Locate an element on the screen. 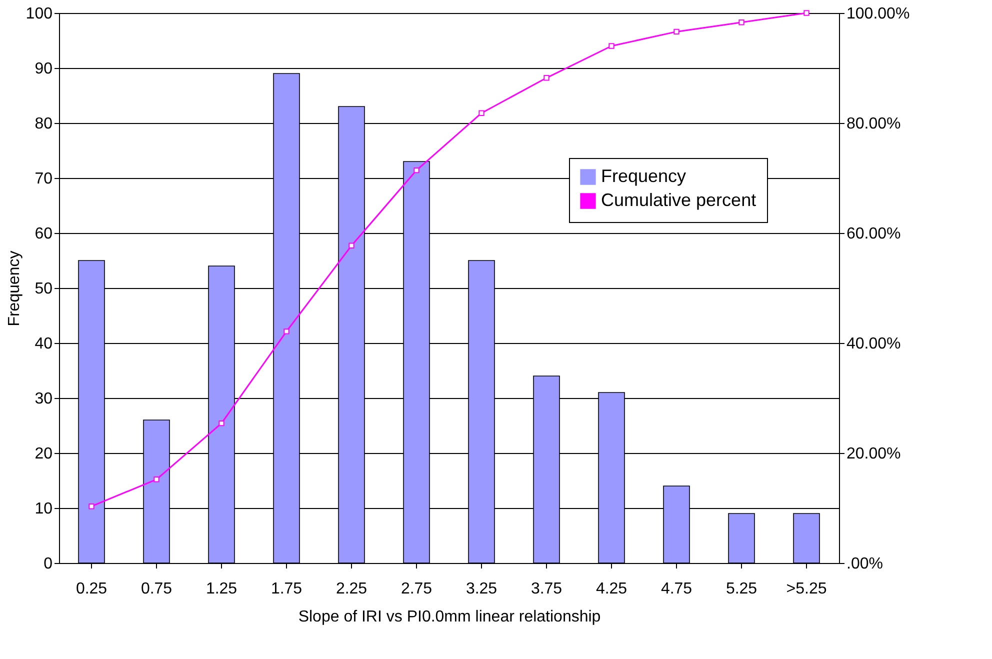 The height and width of the screenshot is (659, 992). x-tick-label: 2.75 is located at coordinates (416, 589).